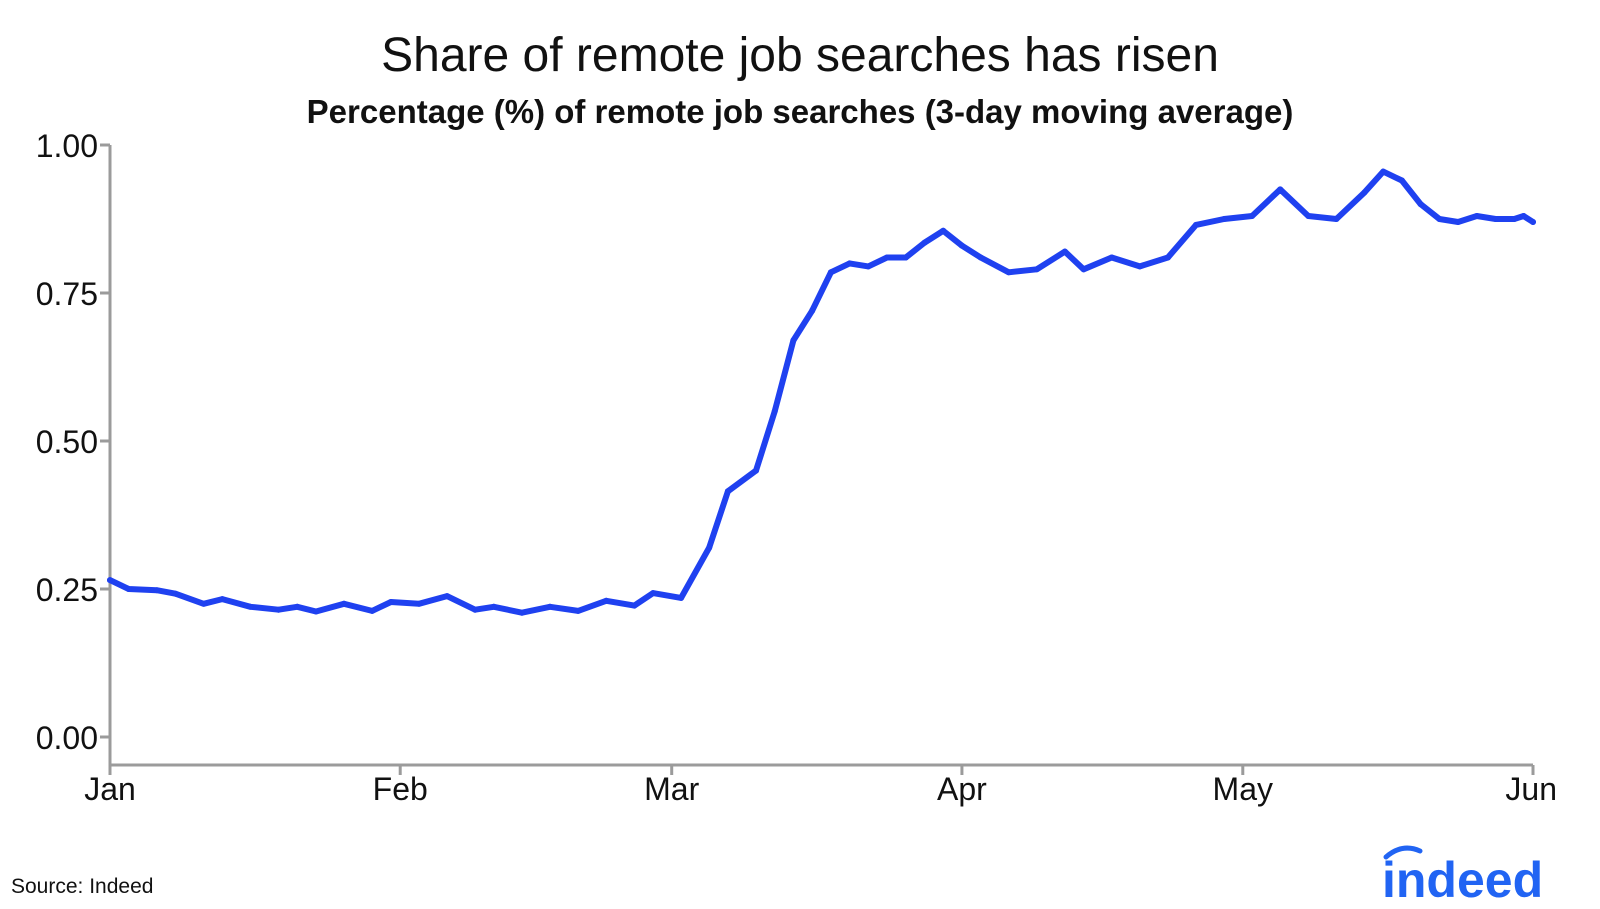 Image resolution: width=1600 pixels, height=909 pixels. What do you see at coordinates (1243, 789) in the screenshot?
I see `x-tick-label: May` at bounding box center [1243, 789].